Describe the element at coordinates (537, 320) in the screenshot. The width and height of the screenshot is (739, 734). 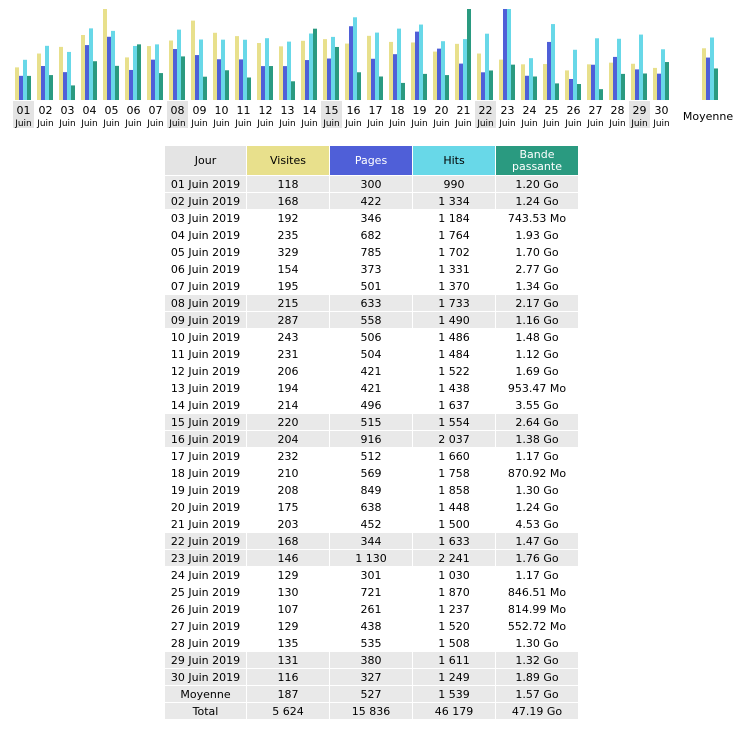
I see `cell-bandwidth: 1.16 Go` at that location.